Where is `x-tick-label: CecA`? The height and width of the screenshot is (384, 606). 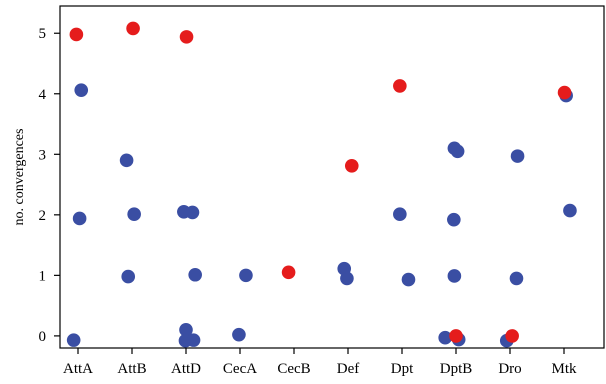 x-tick-label: CecA is located at coordinates (240, 369).